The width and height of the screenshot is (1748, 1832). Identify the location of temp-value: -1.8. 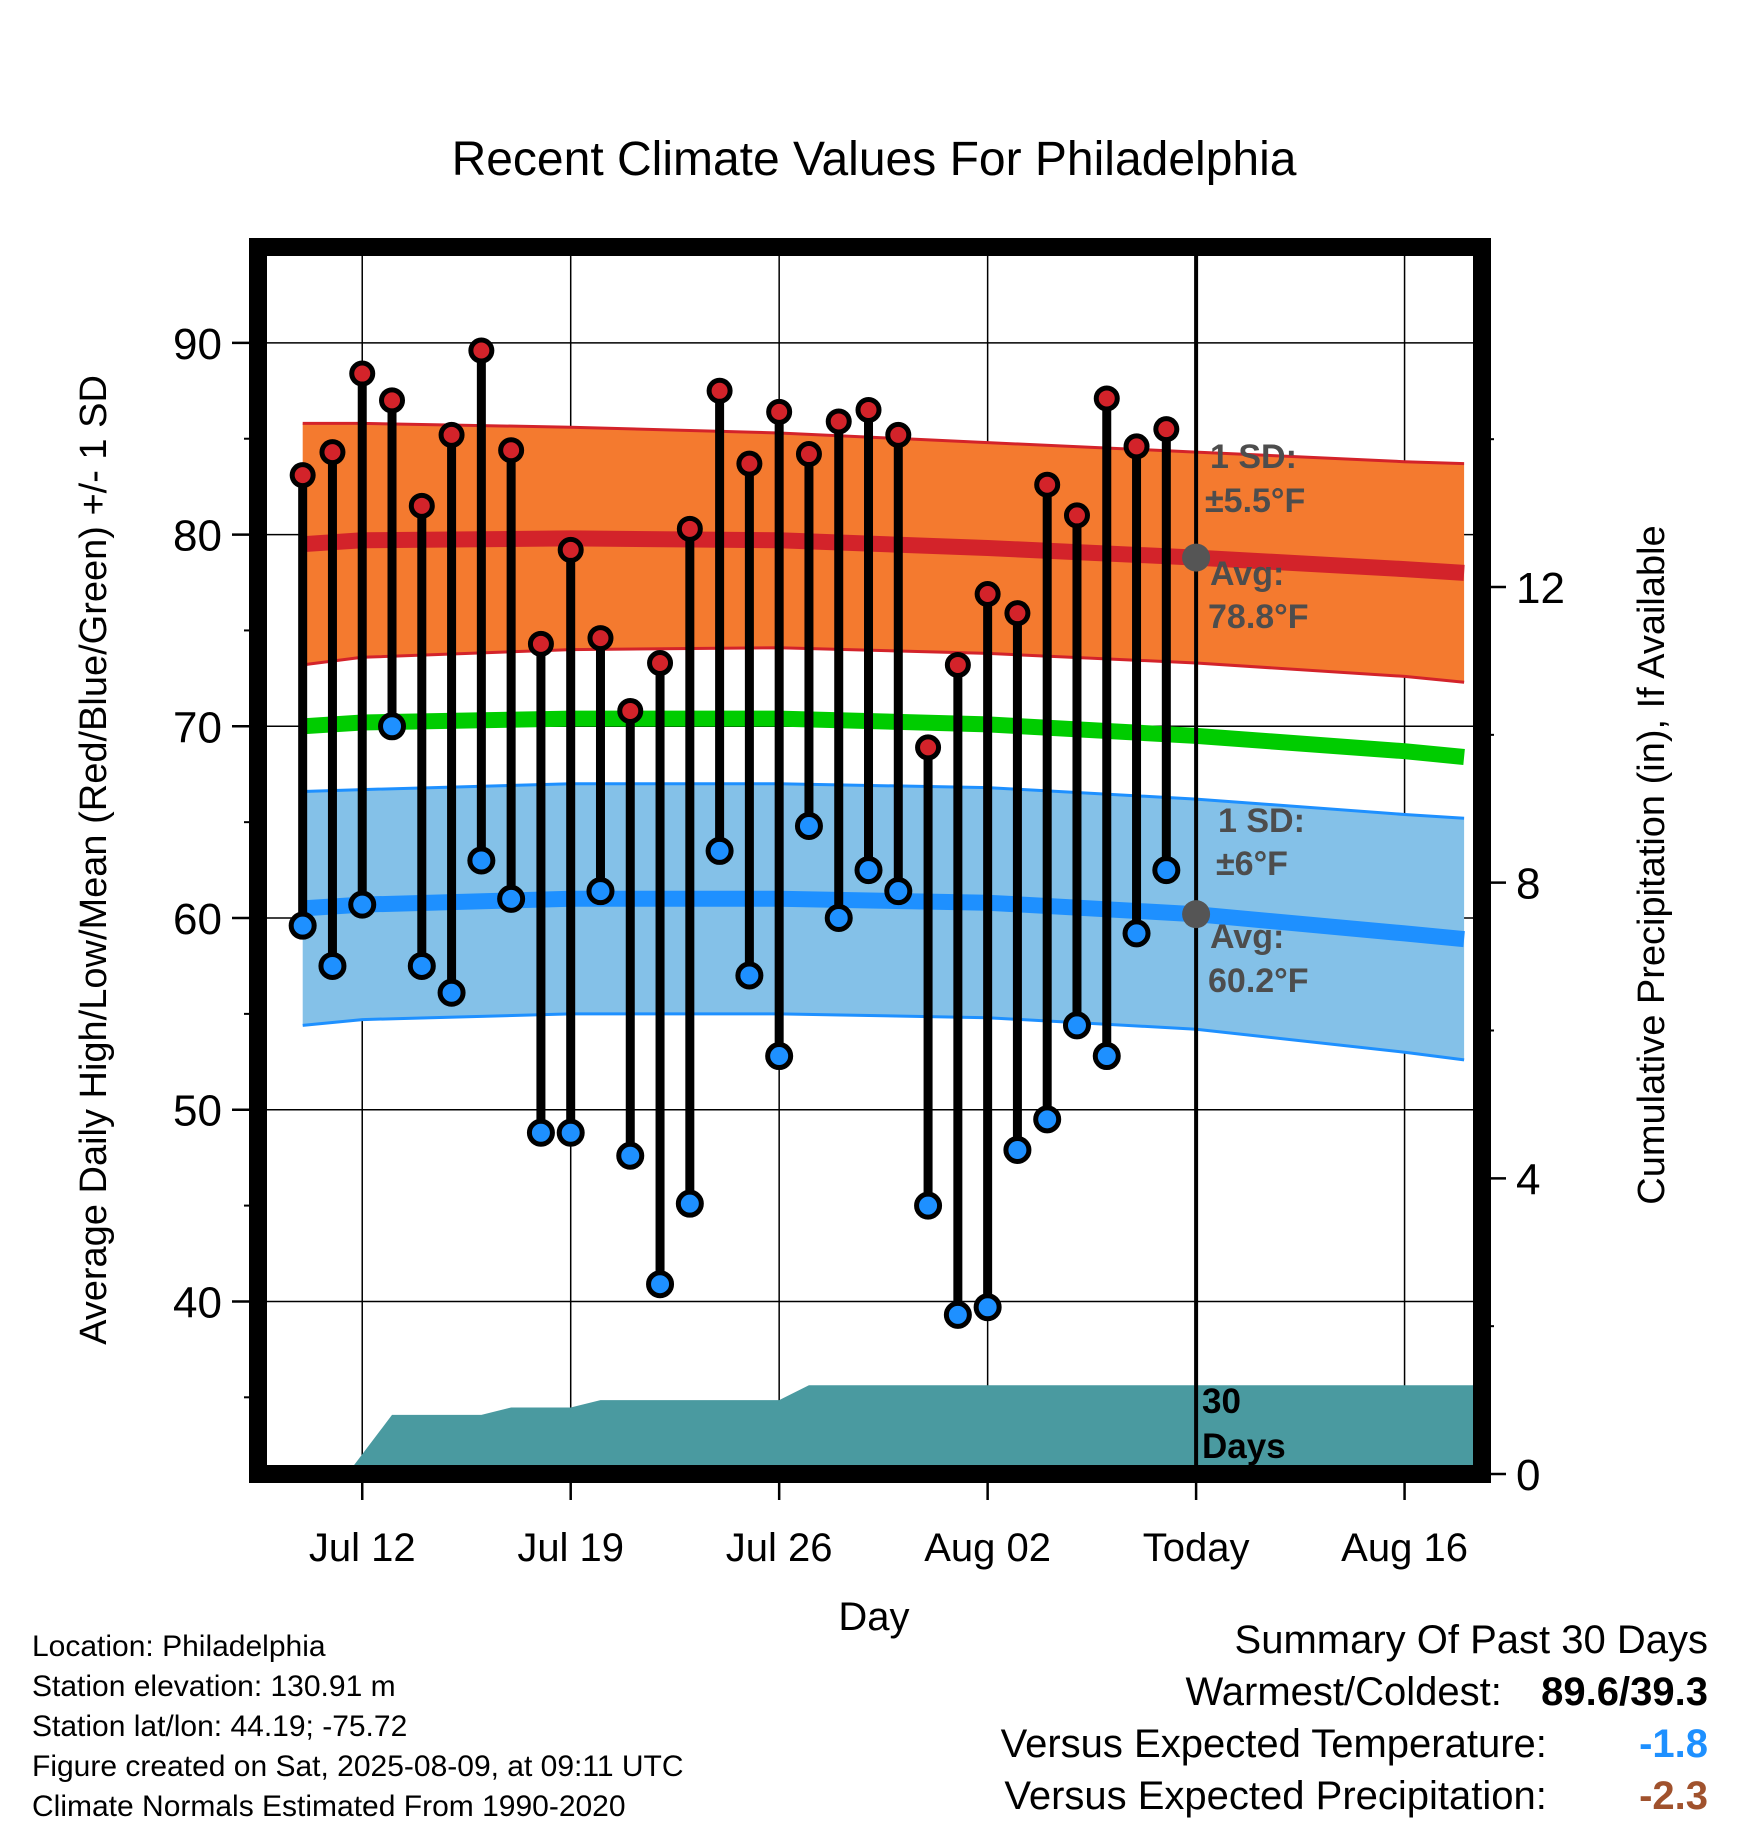
(1673, 1744).